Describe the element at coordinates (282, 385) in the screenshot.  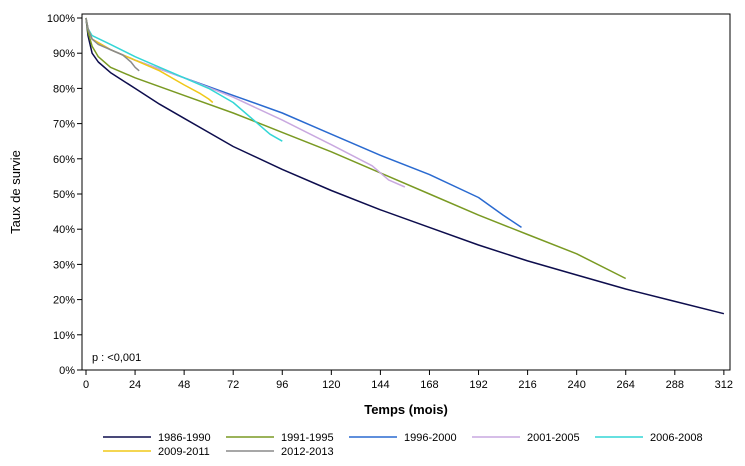
I see `x-tick-label: 96` at that location.